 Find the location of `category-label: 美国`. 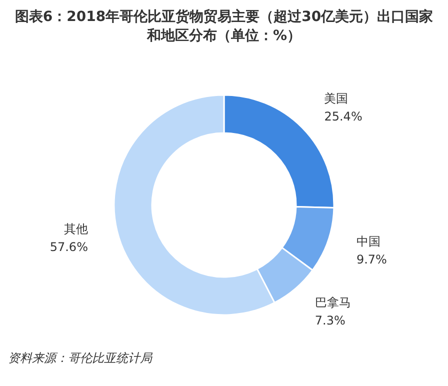

category-label: 美国 is located at coordinates (336, 98).